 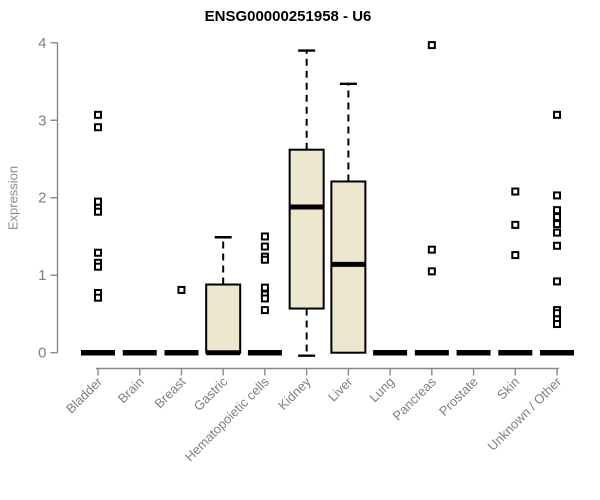 I want to click on x-tick-label: Pancreas, so click(x=415, y=399).